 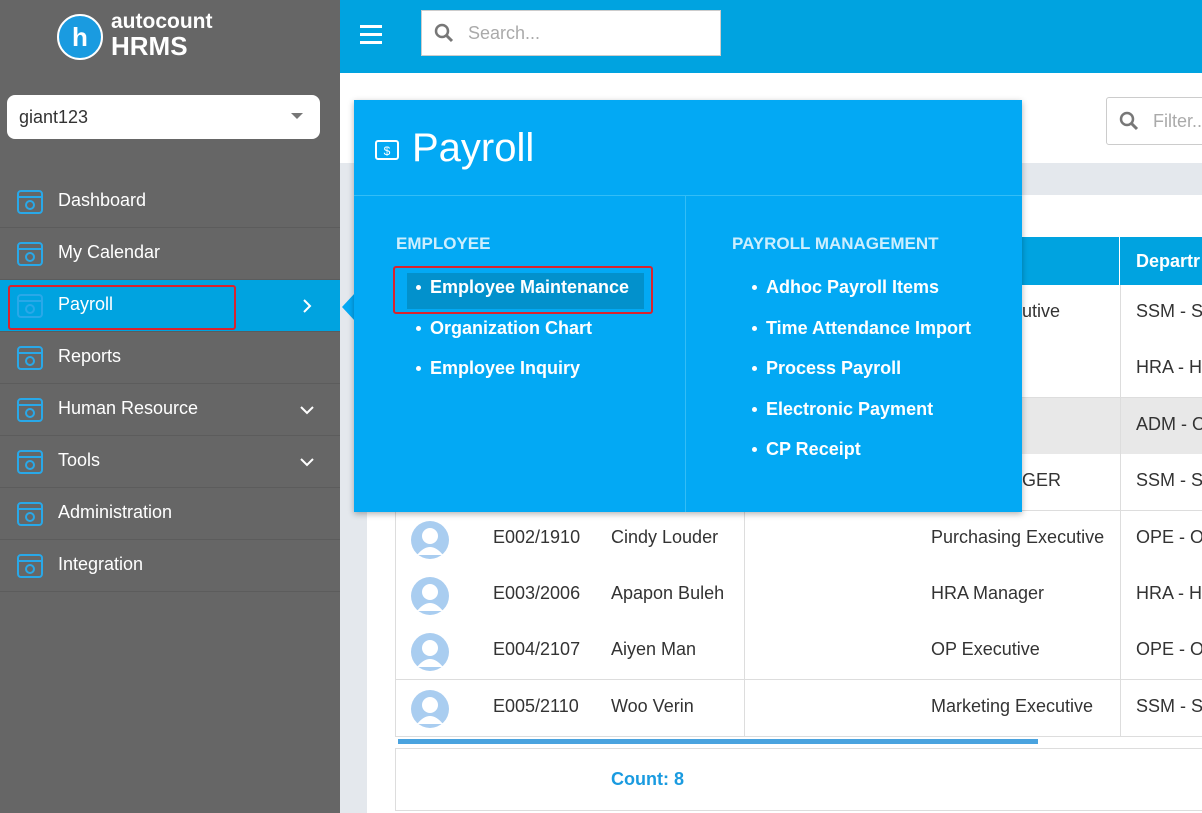 What do you see at coordinates (170, 358) in the screenshot?
I see `side-item: Reports` at bounding box center [170, 358].